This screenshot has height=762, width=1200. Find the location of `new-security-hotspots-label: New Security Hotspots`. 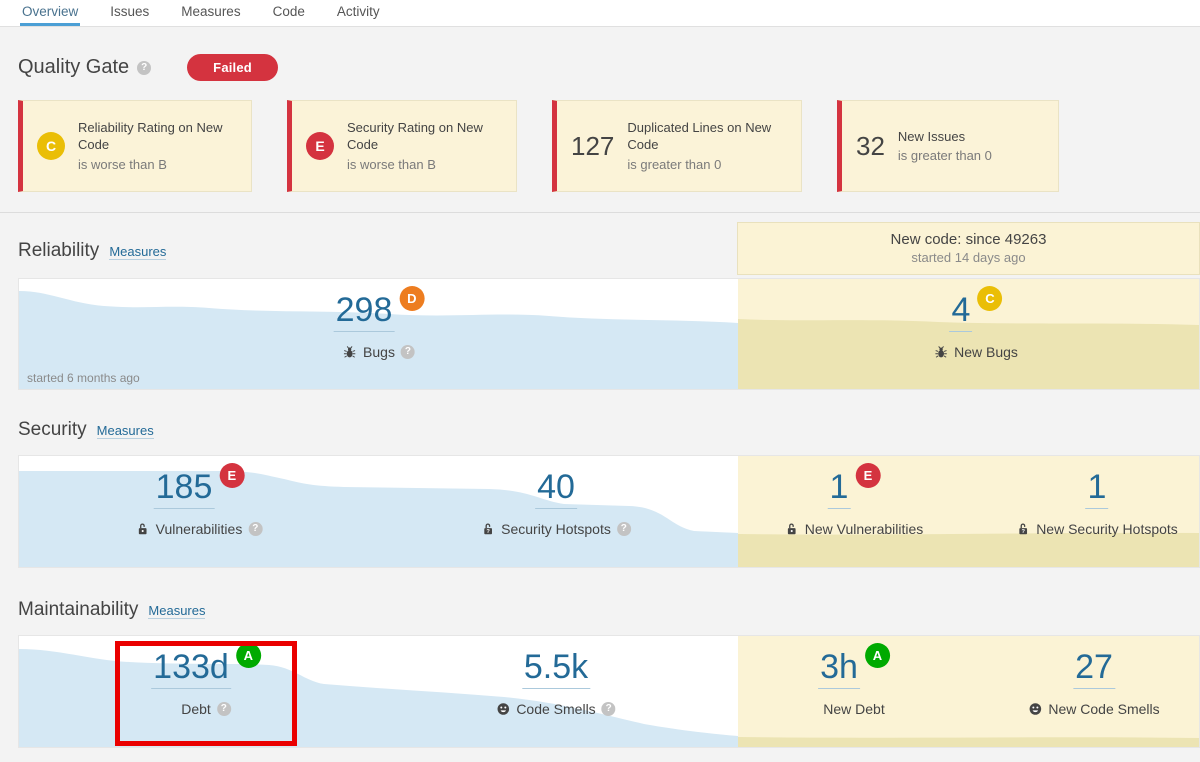

new-security-hotspots-label: New Security Hotspots is located at coordinates (1107, 529).